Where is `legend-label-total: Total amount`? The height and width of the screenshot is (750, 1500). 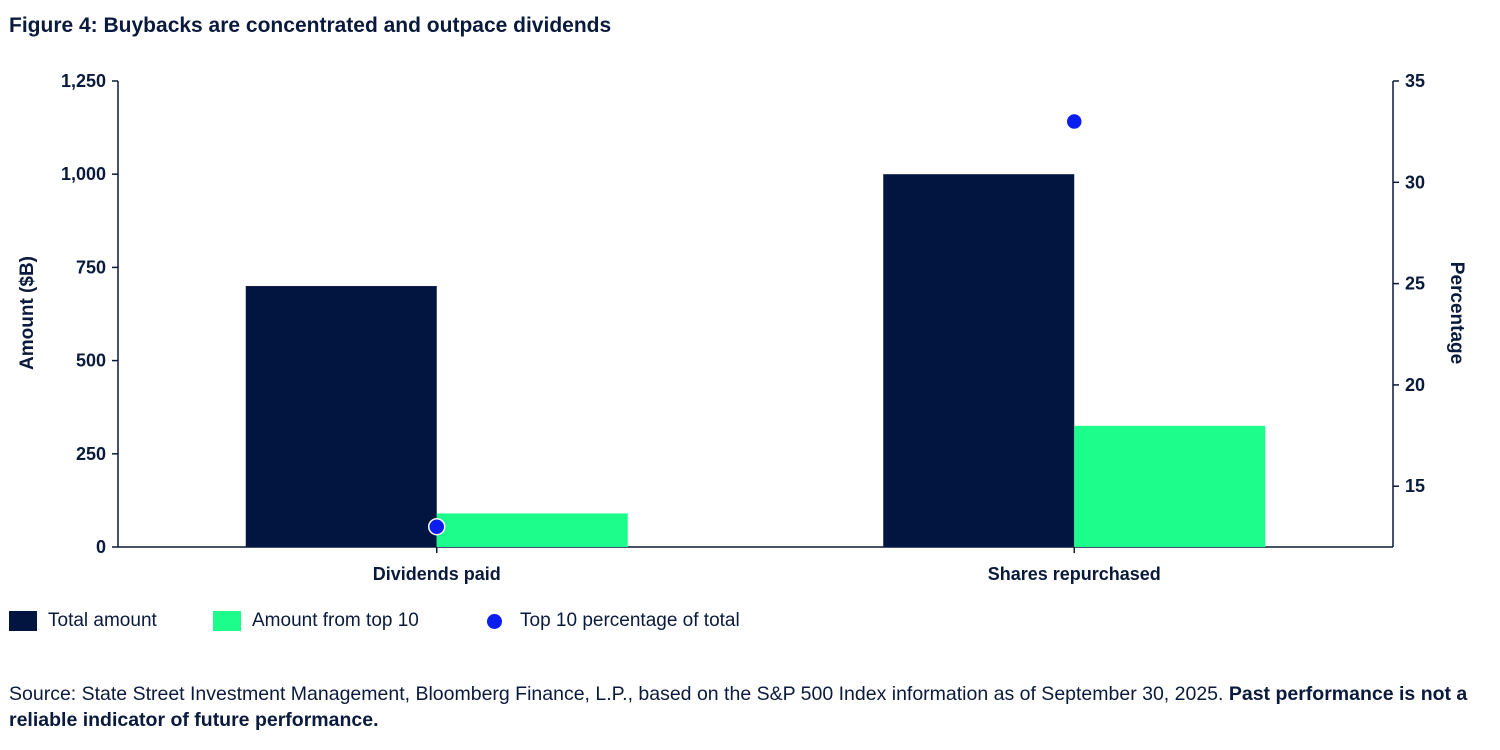
legend-label-total: Total amount is located at coordinates (102, 620).